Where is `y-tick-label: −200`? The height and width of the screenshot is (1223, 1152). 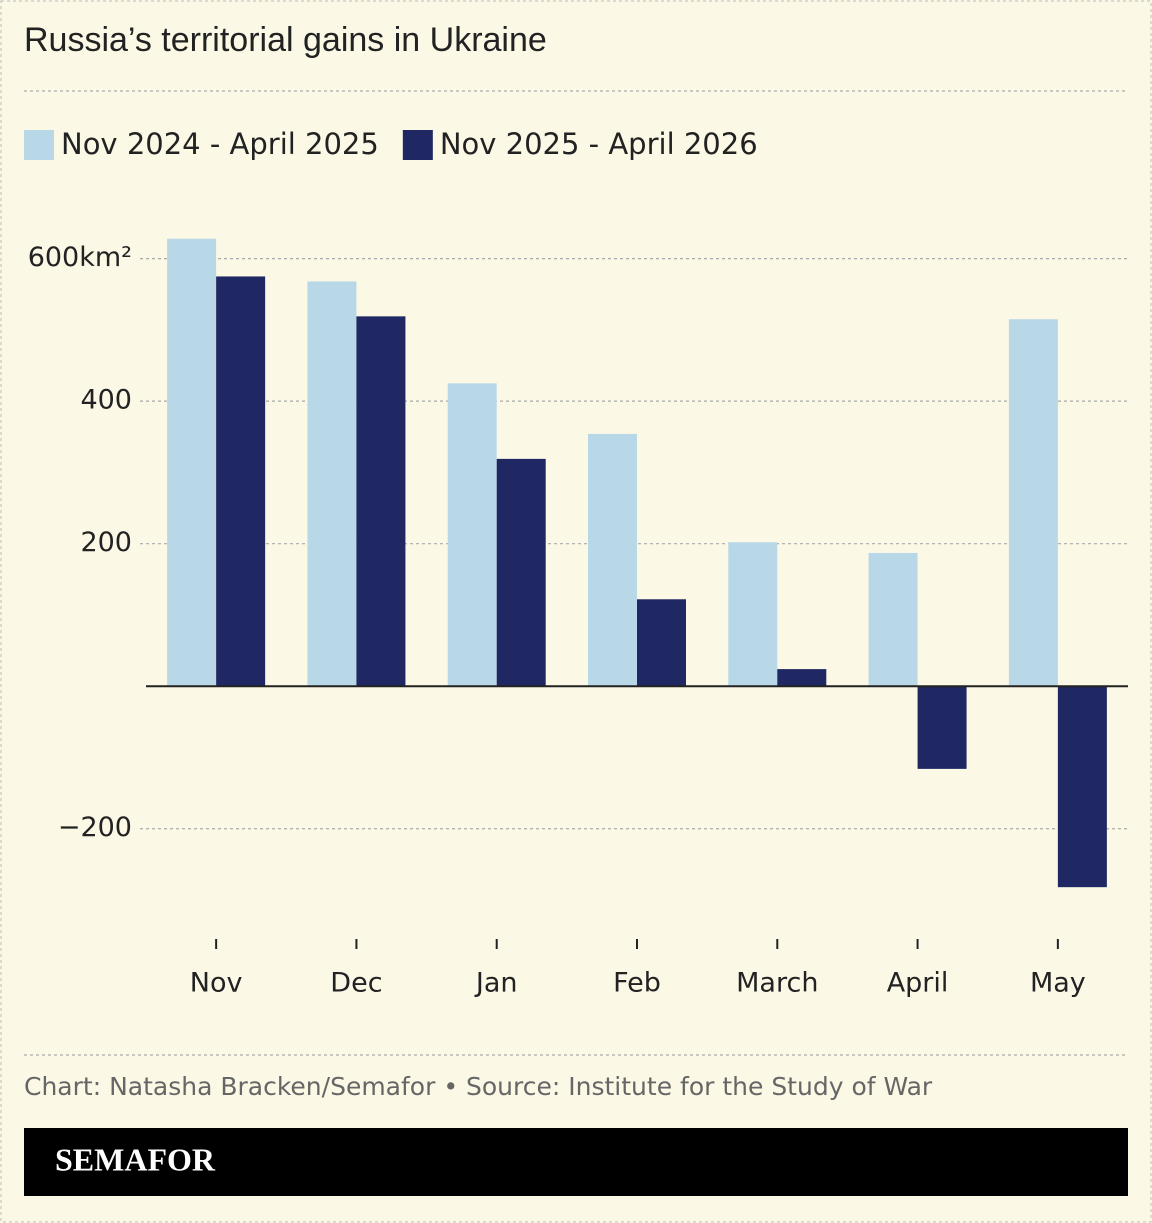
y-tick-label: −200 is located at coordinates (95, 827).